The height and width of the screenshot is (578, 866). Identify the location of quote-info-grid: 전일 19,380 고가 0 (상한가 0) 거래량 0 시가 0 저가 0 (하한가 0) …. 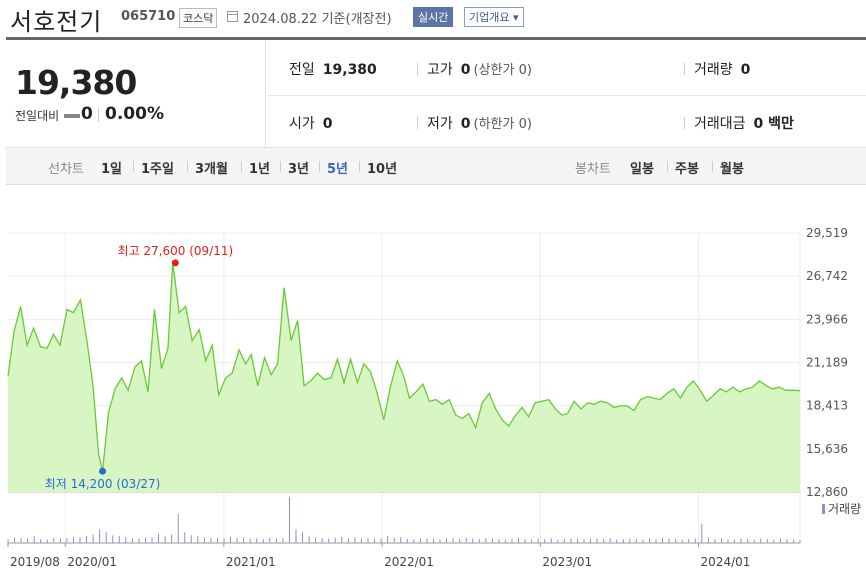
(566, 93).